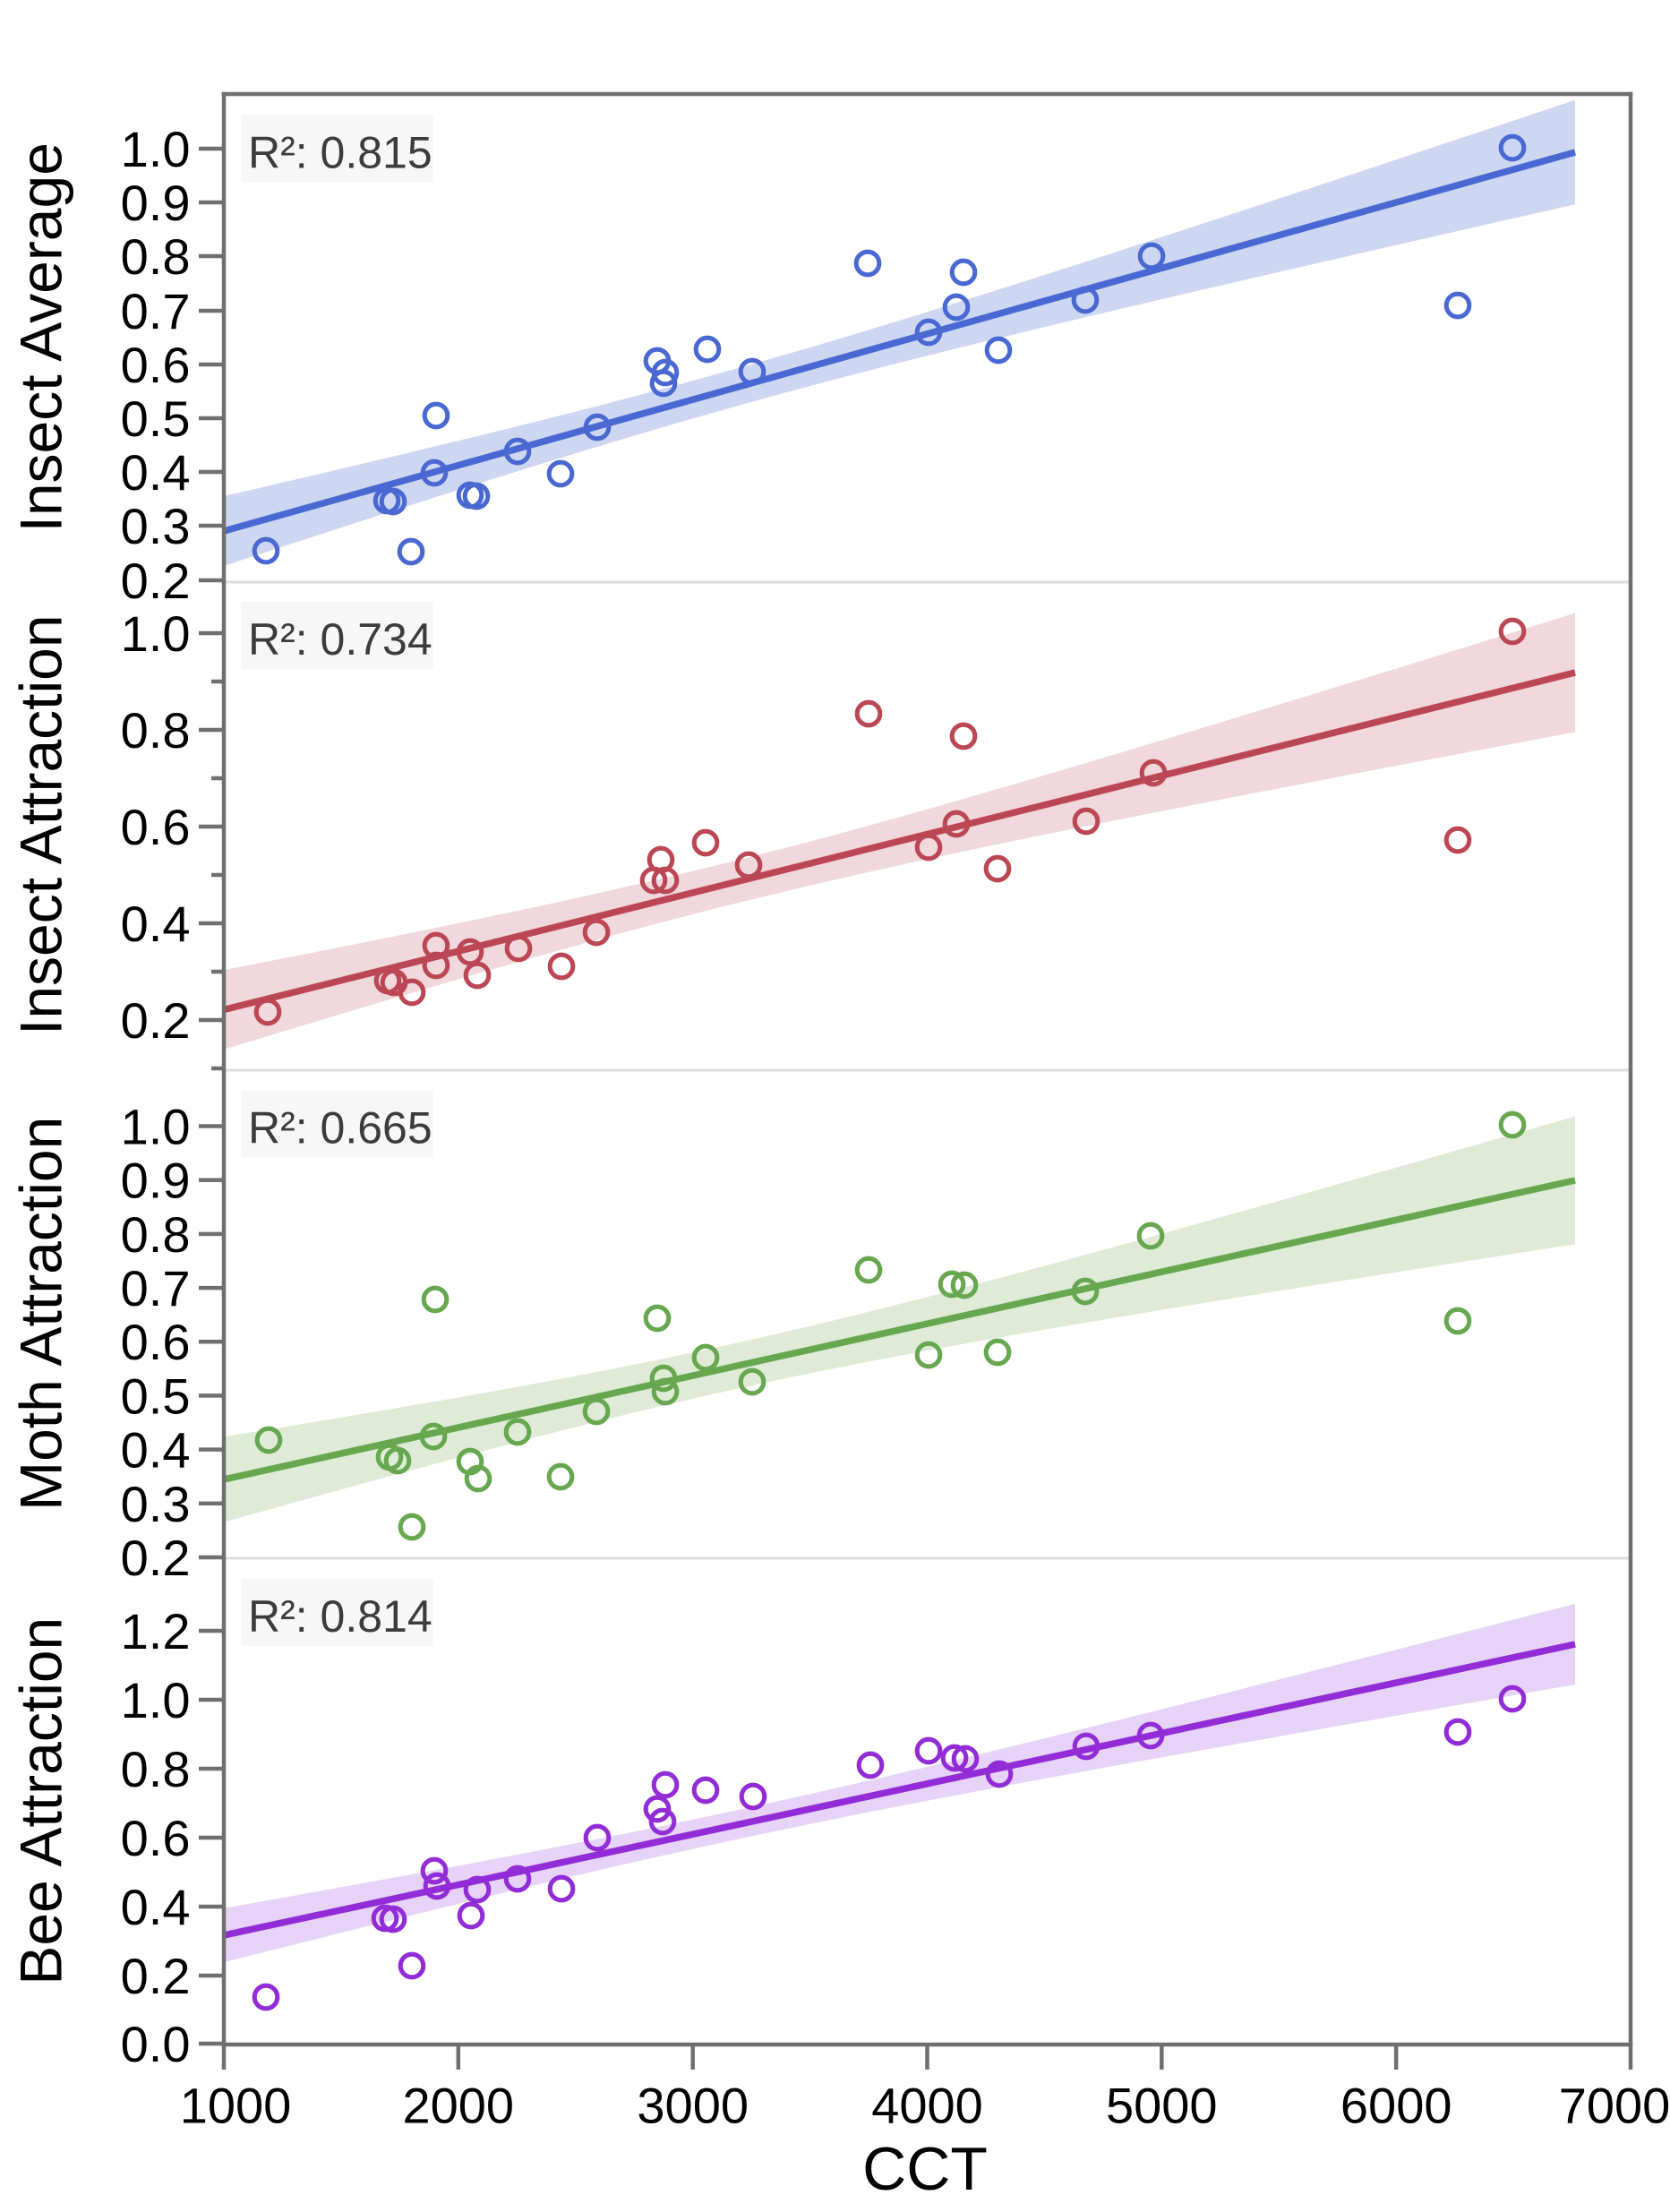 Image resolution: width=1670 pixels, height=2212 pixels. Describe the element at coordinates (156, 2044) in the screenshot. I see `svg-text: 0.0` at that location.